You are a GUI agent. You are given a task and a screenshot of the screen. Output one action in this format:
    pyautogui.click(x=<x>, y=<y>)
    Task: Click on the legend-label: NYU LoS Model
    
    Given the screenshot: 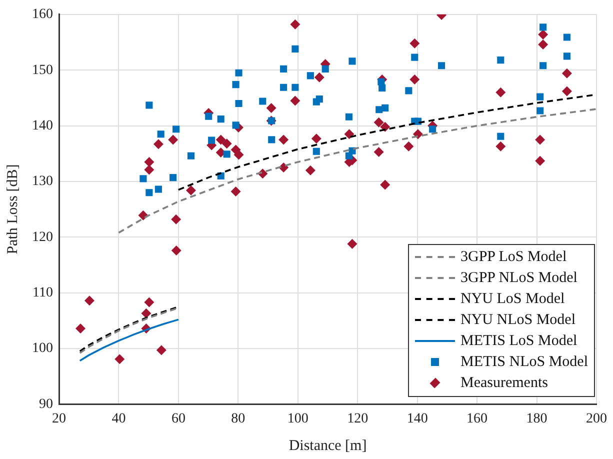 What is the action you would take?
    pyautogui.click(x=512, y=298)
    